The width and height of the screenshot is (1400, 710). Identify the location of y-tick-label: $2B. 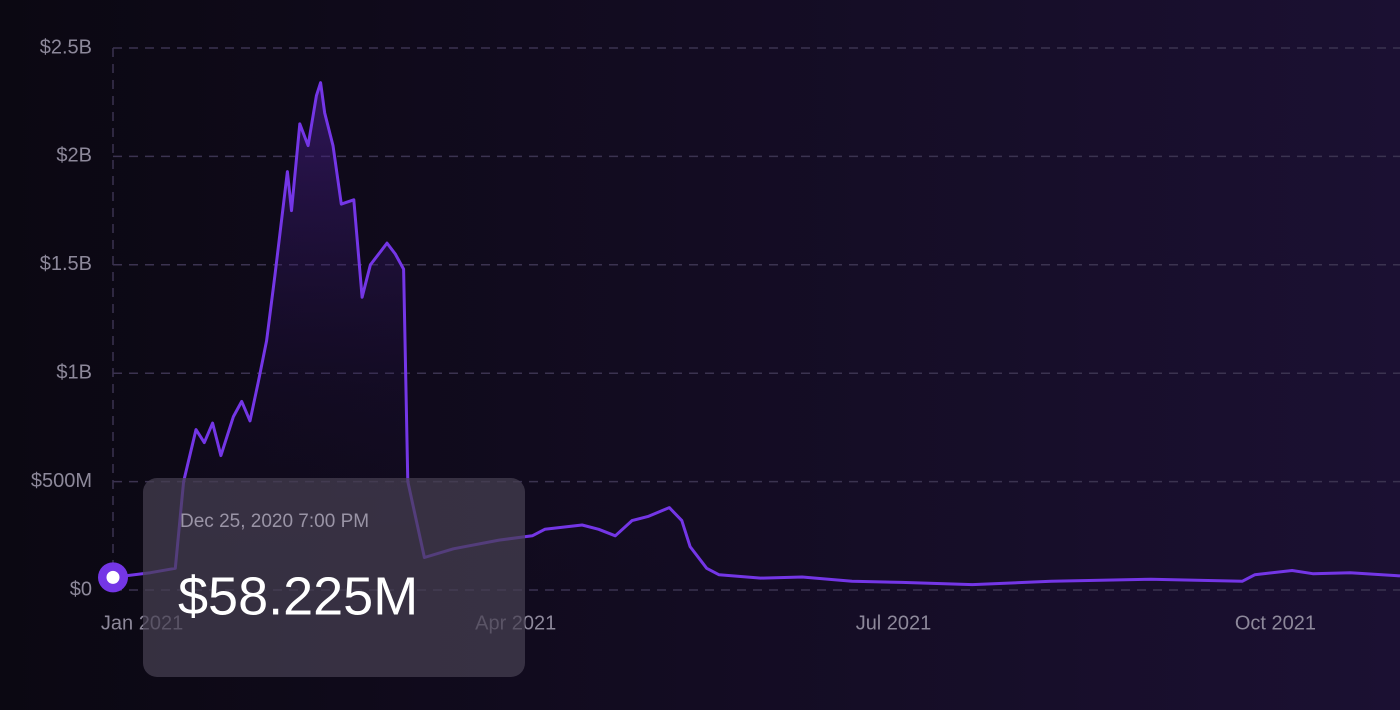
(74, 156).